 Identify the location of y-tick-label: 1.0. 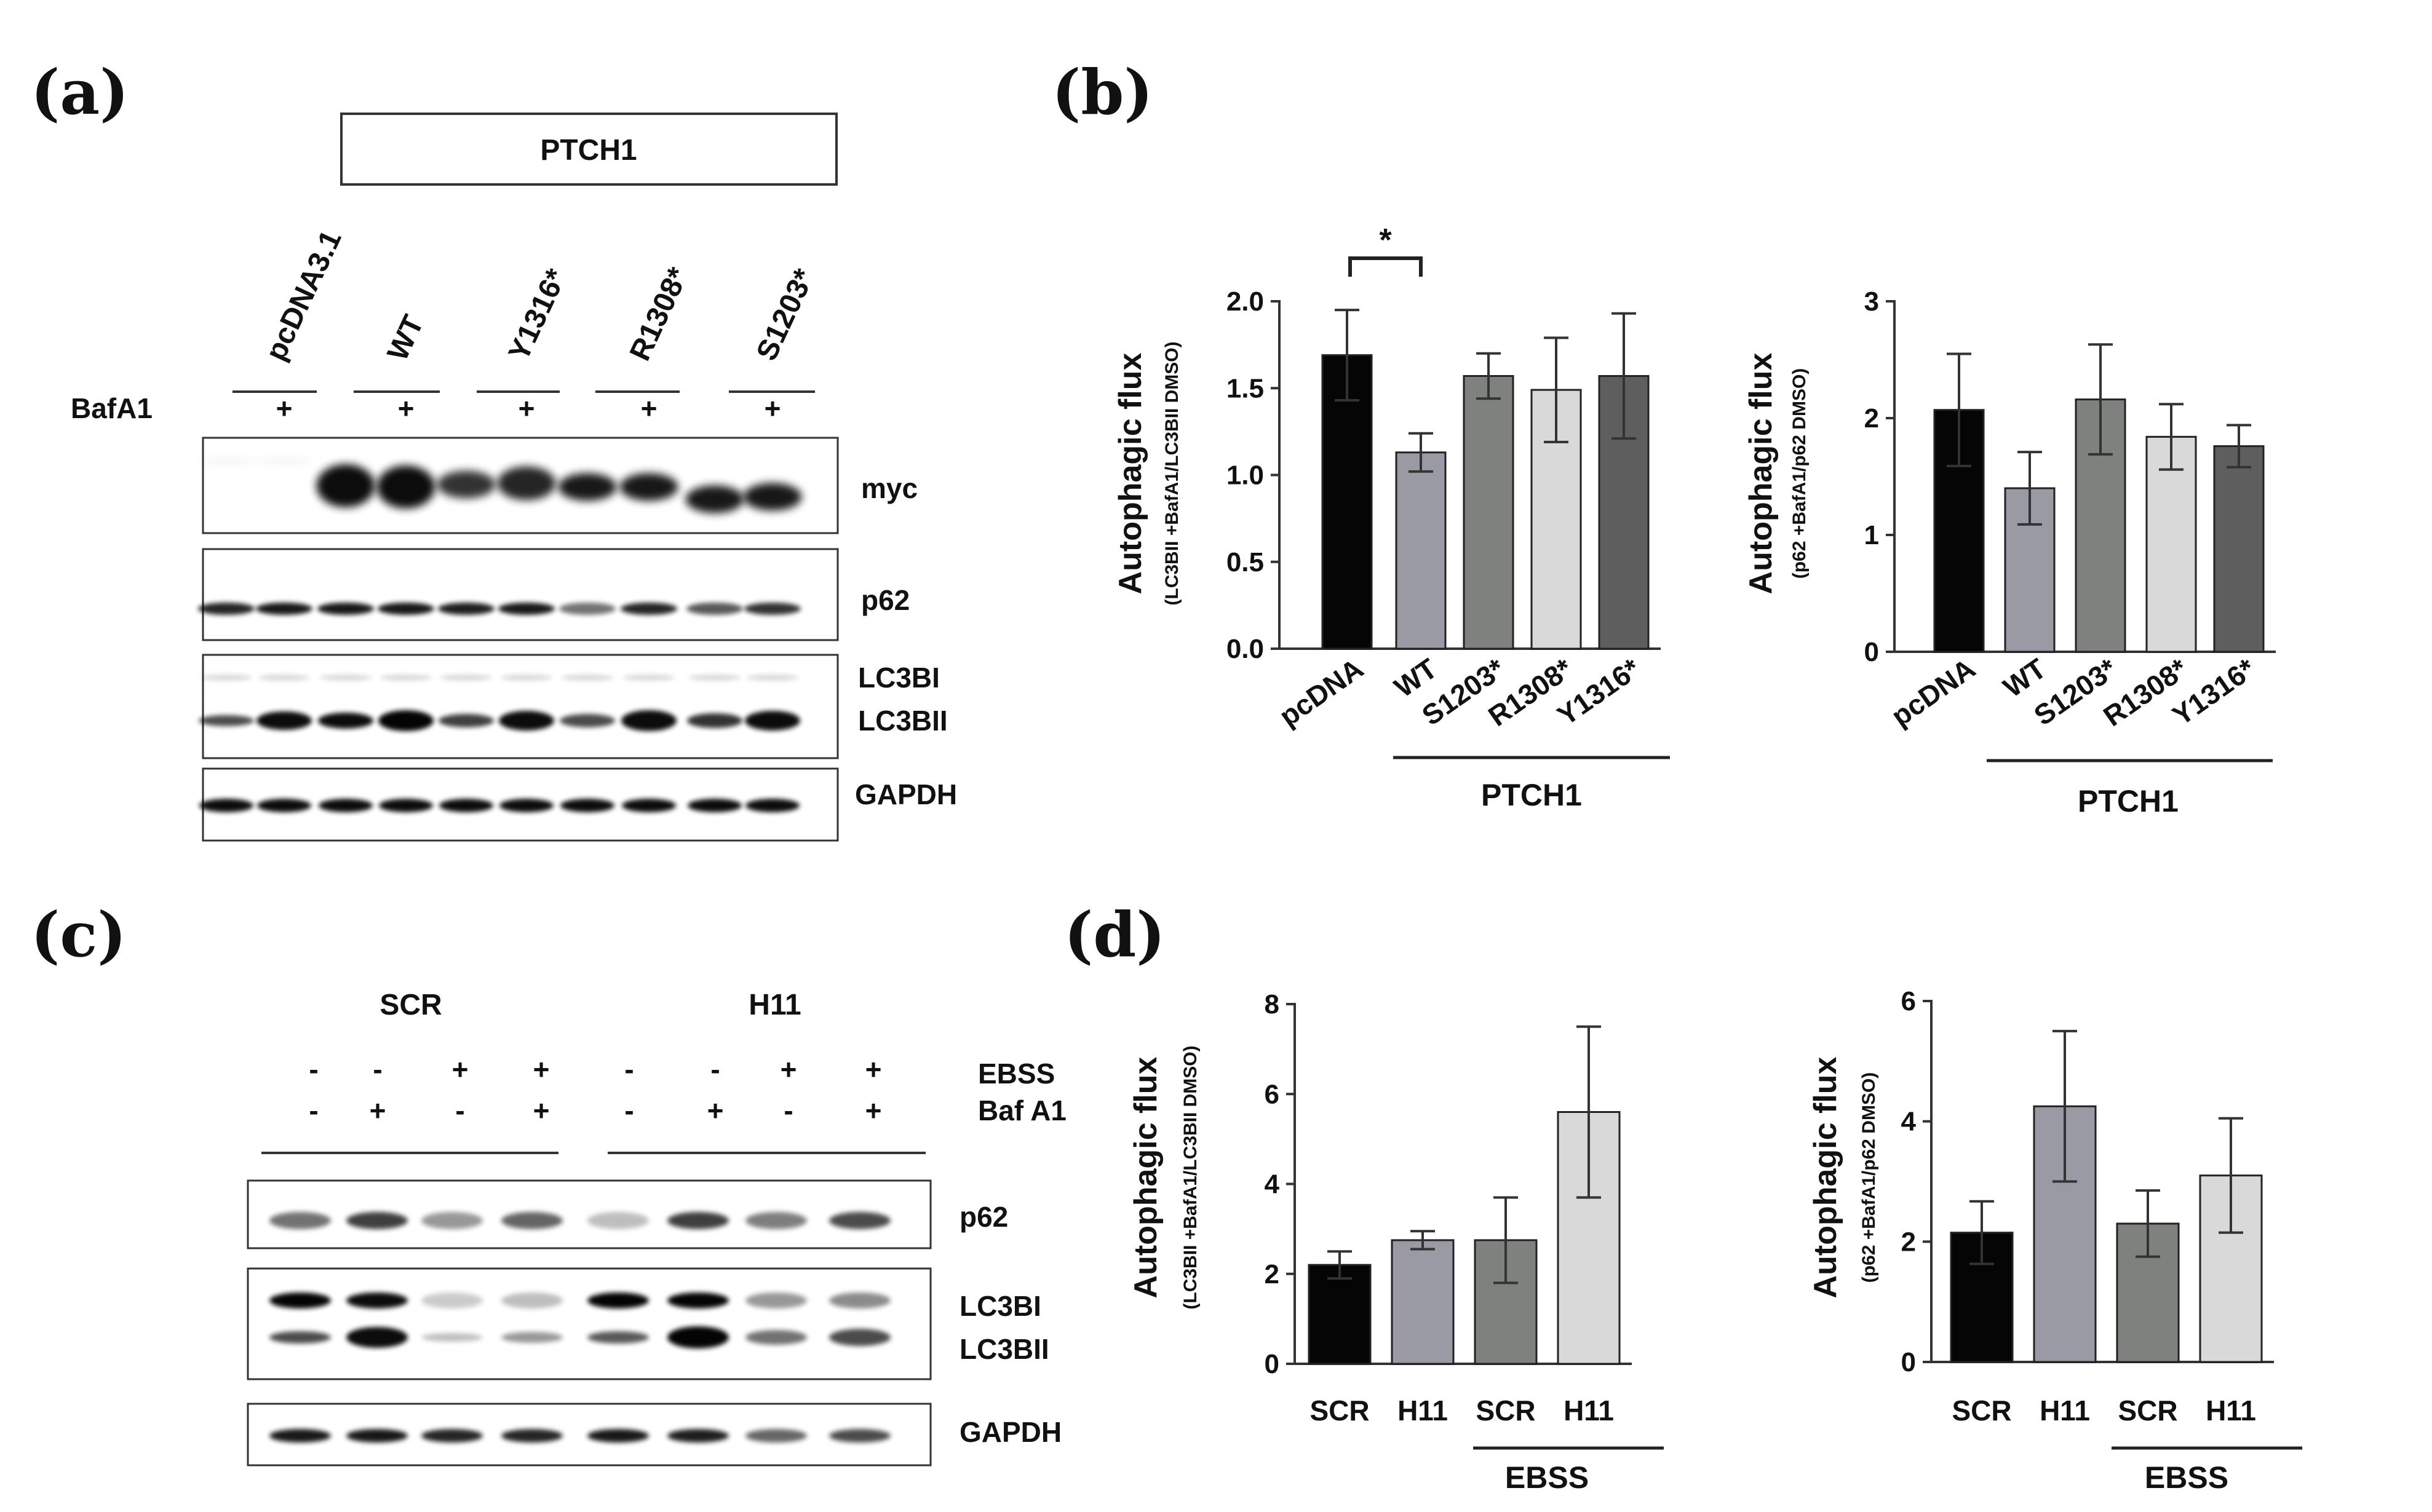
(1245, 476).